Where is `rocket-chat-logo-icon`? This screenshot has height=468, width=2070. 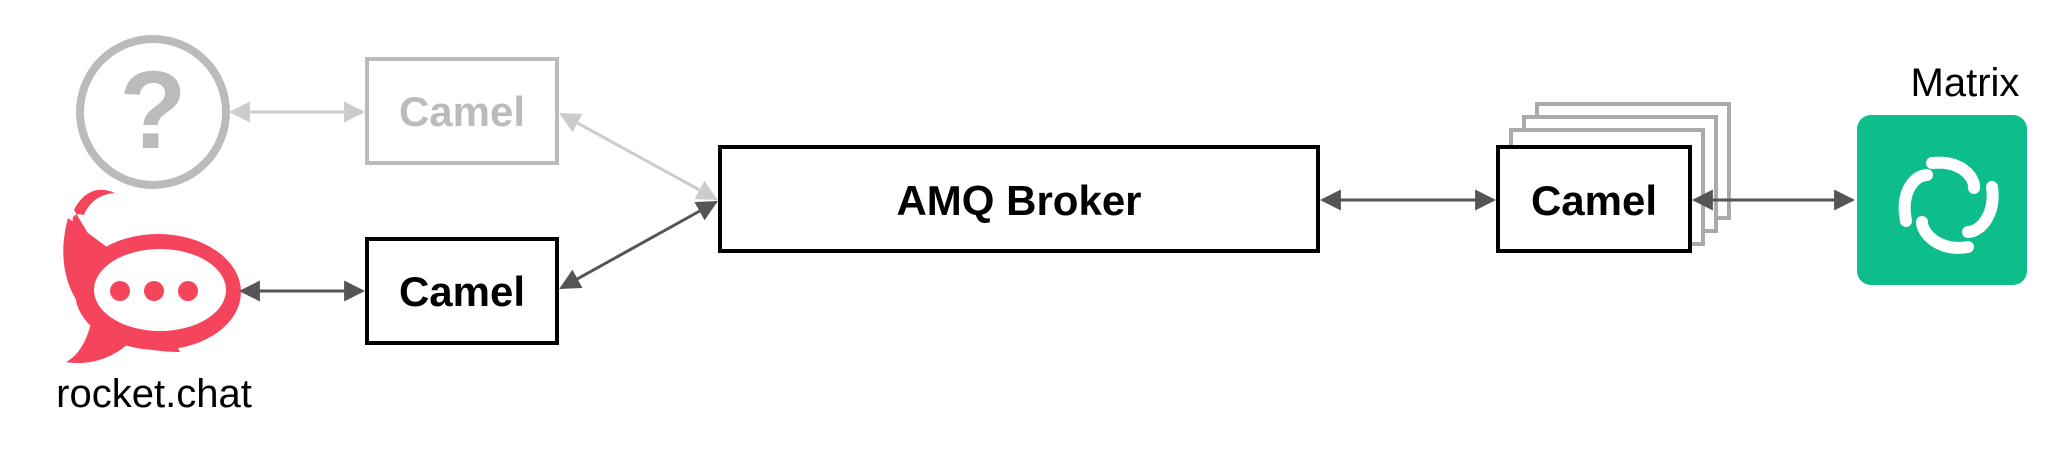 rocket-chat-logo-icon is located at coordinates (152, 276).